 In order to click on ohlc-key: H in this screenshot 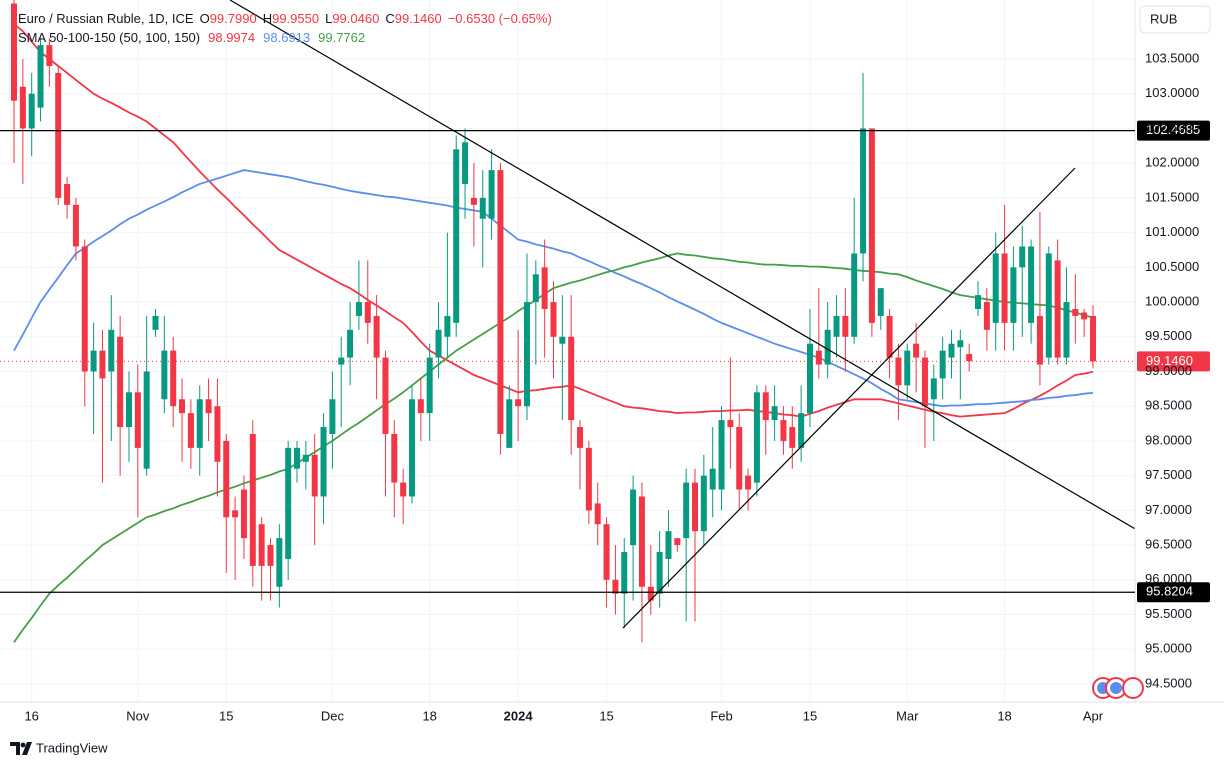, I will do `click(267, 18)`.